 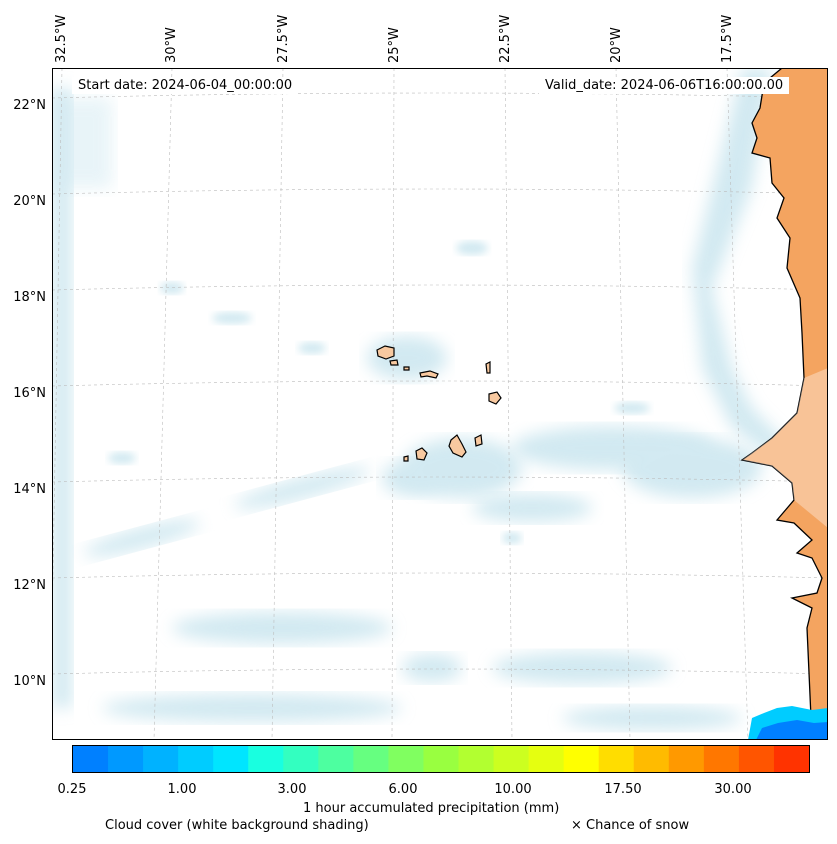 What do you see at coordinates (488, 367) in the screenshot?
I see `island-sal` at bounding box center [488, 367].